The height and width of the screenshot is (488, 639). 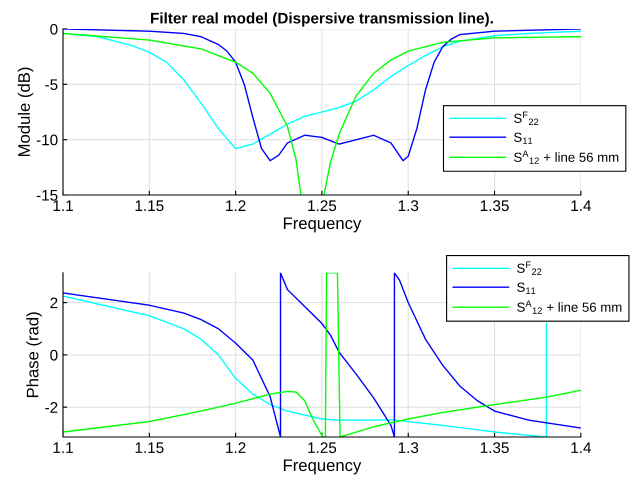 I want to click on y-tick-label: -10, so click(x=47, y=140).